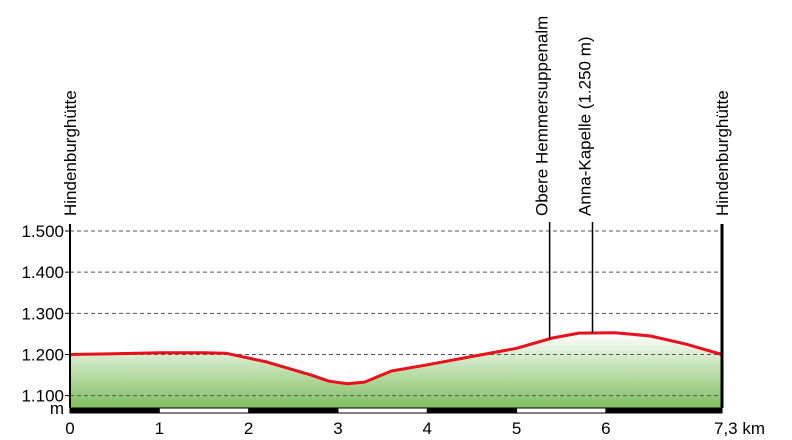  I want to click on waypoint-label: Anna-Kapelle (1.250 m), so click(584, 126).